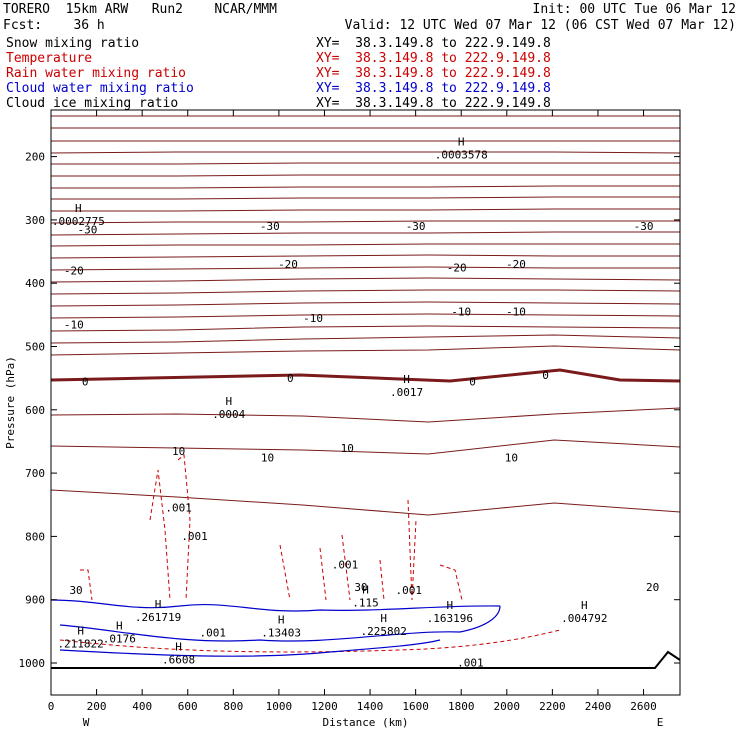 This screenshot has width=740, height=740. What do you see at coordinates (140, 9) in the screenshot?
I see `model-title: TORERO 15km ARW Run2 NCAR/MMM` at bounding box center [140, 9].